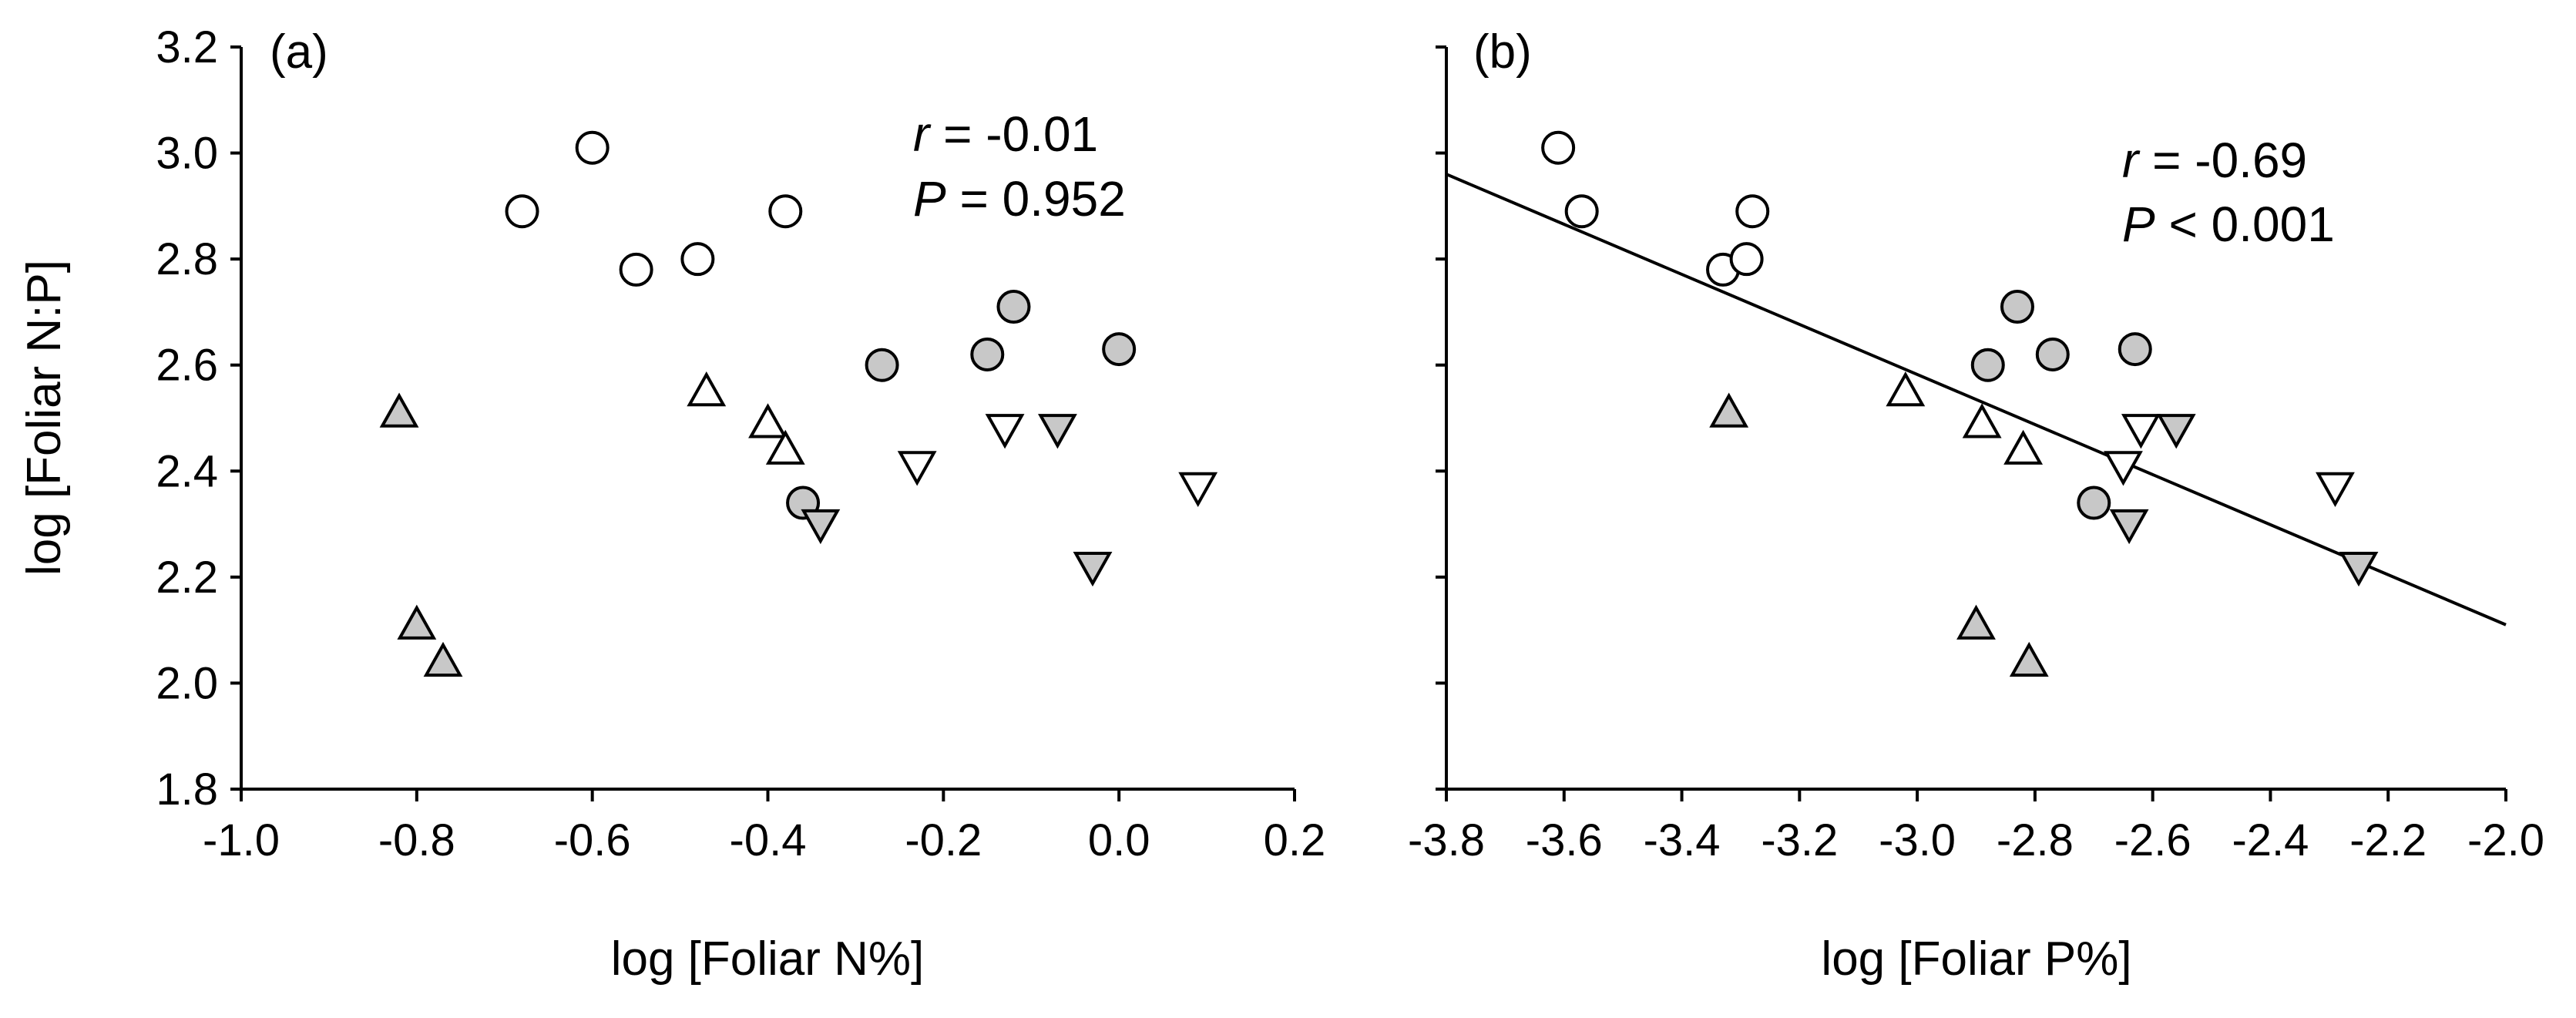 The image size is (2576, 1018). I want to click on panel-b-r-value: = -0.69, so click(2222, 160).